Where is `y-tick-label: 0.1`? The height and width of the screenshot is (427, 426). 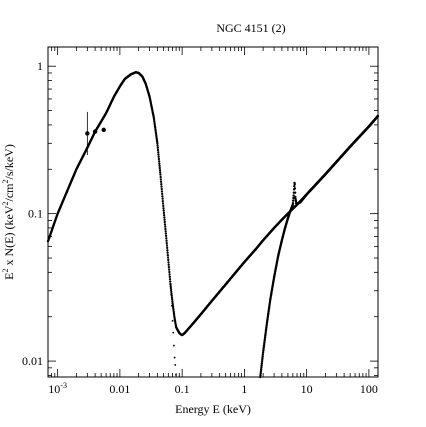 y-tick-label: 0.1 is located at coordinates (35, 214).